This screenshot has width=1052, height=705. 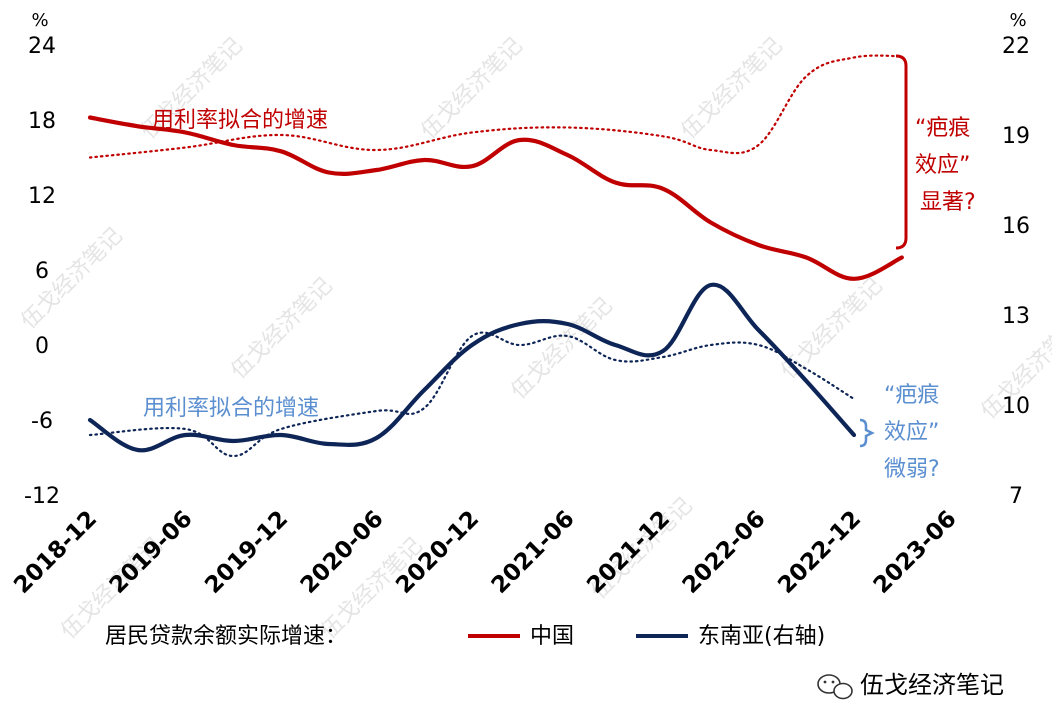 I want to click on x-tick-label: 2021-06, so click(x=533, y=552).